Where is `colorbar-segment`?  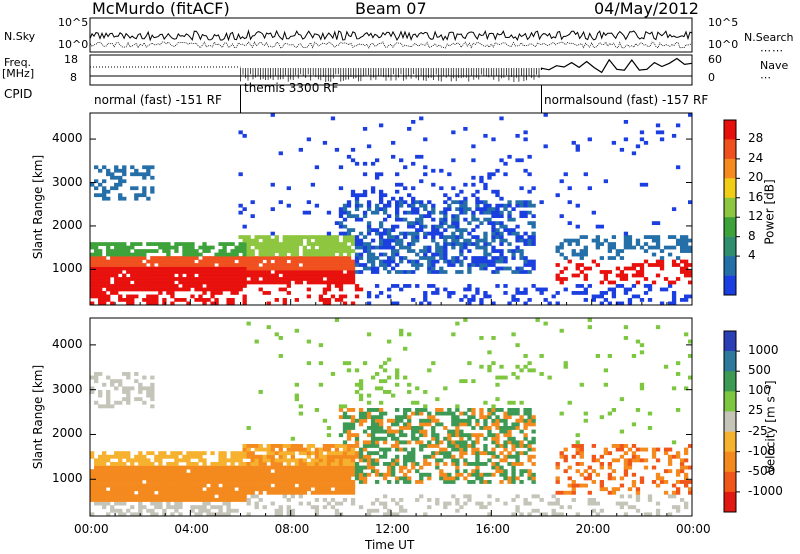 colorbar-segment is located at coordinates (730, 361).